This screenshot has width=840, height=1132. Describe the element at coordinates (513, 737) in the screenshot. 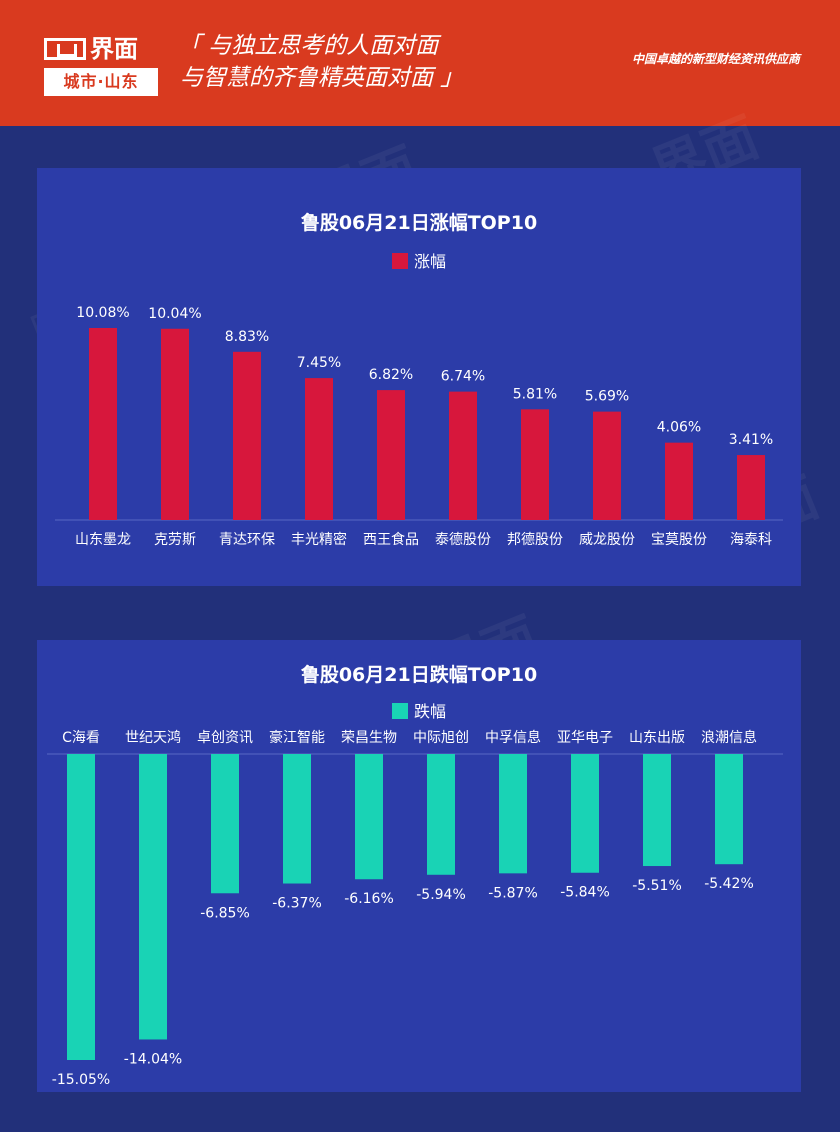

I see `loser-tick-label: 中孚信息` at that location.